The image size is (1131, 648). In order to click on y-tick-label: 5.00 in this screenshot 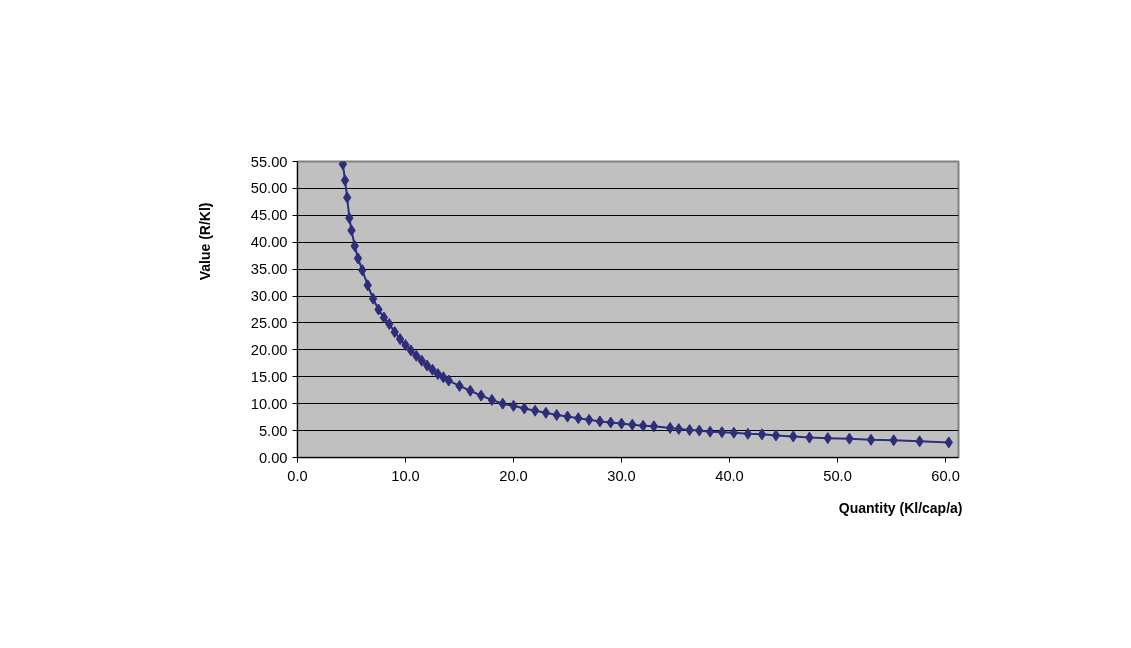, I will do `click(273, 430)`.